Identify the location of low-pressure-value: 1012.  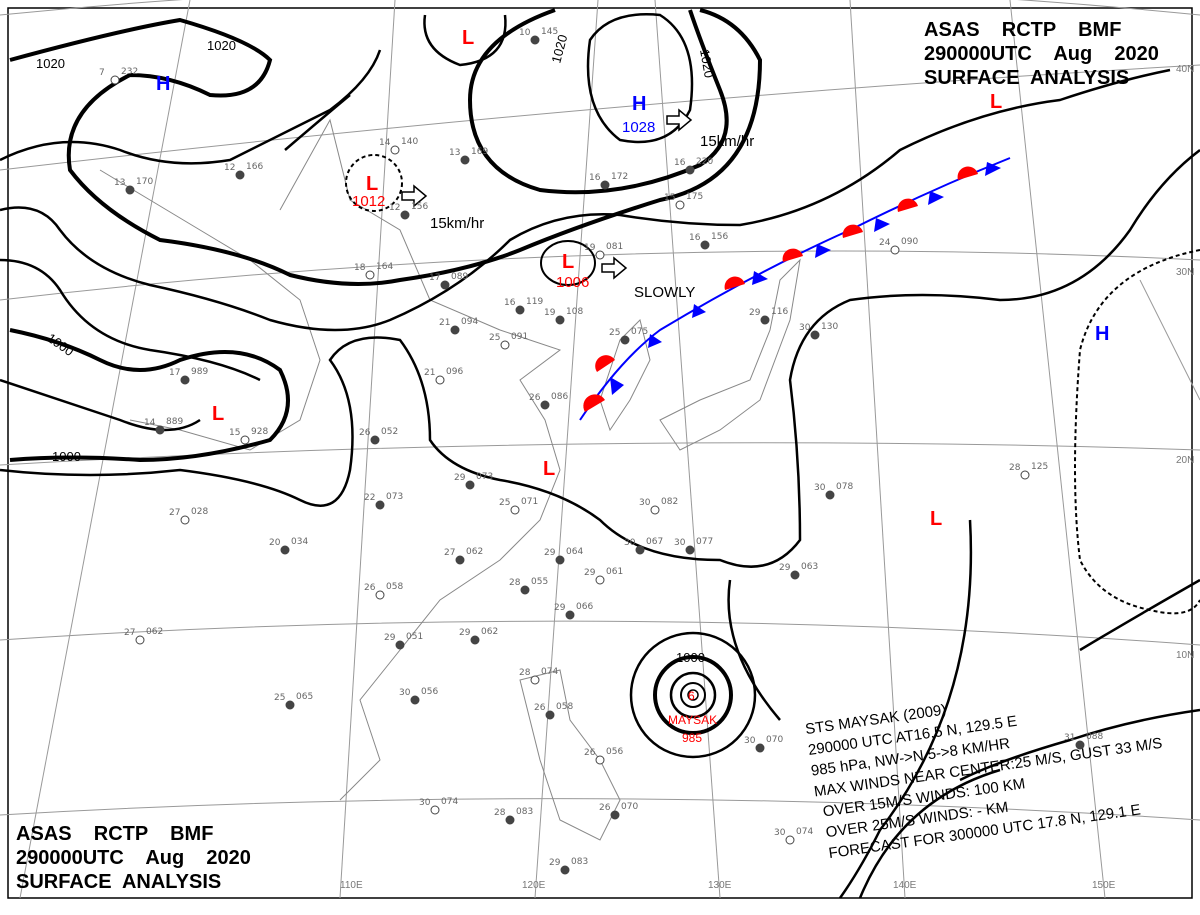
(368, 201).